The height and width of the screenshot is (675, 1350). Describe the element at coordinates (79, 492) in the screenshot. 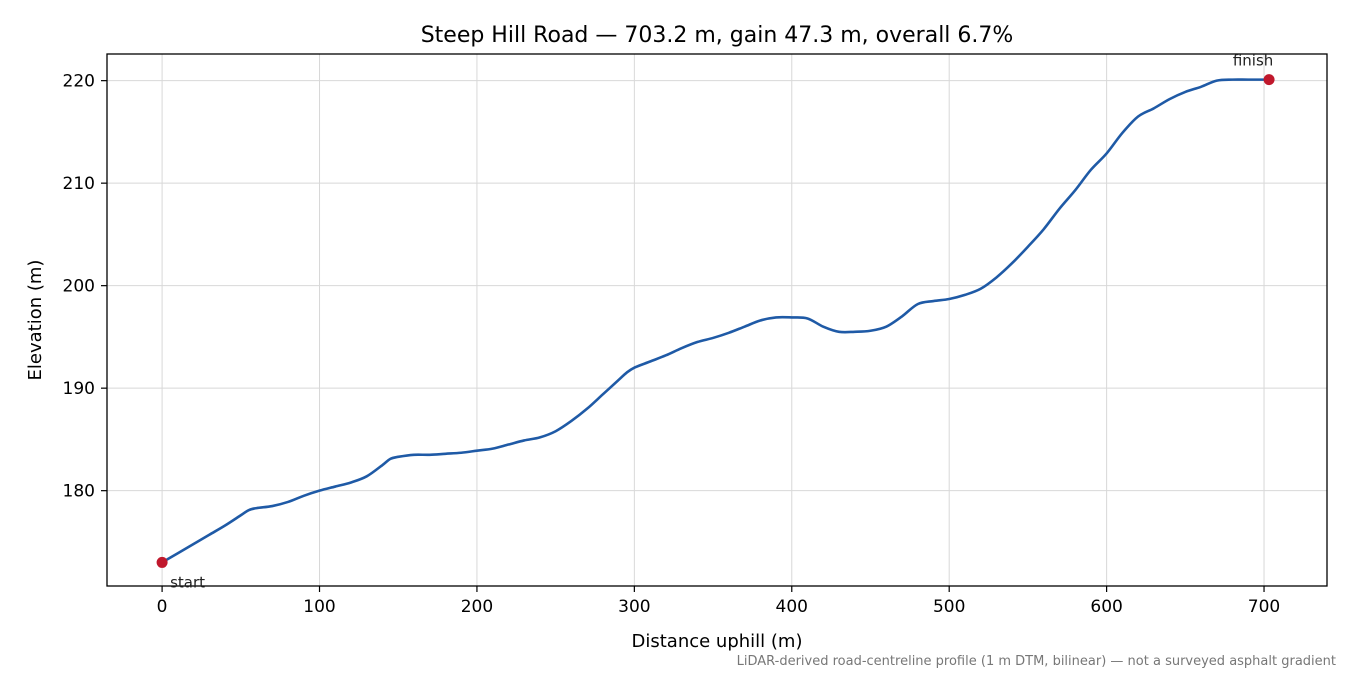

I see `y-tick-label: 180` at that location.